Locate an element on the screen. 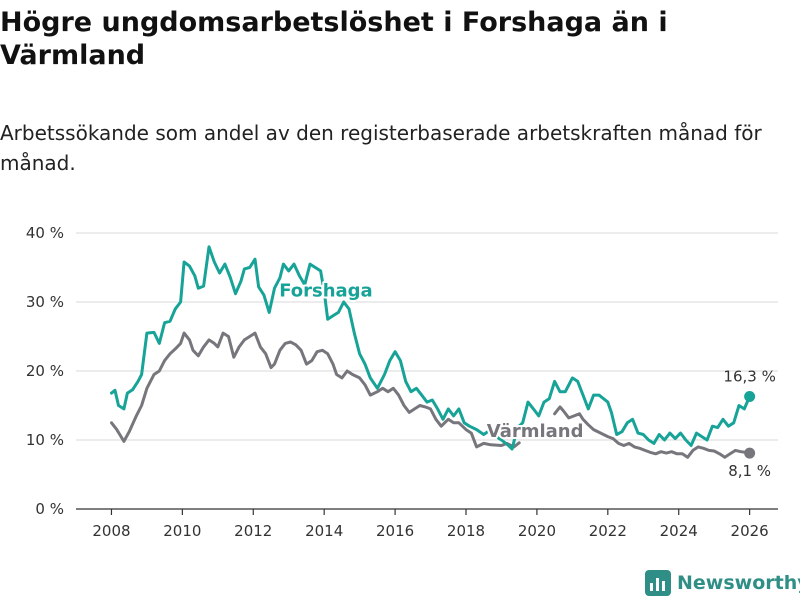  x-tick-label: 2014 is located at coordinates (324, 531).